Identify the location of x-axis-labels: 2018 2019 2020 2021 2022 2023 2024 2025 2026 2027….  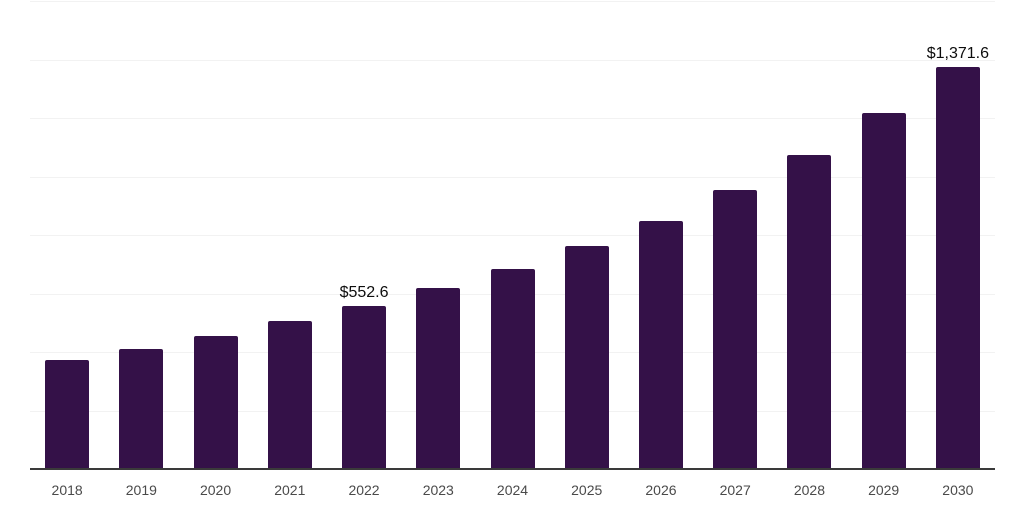
(512, 492).